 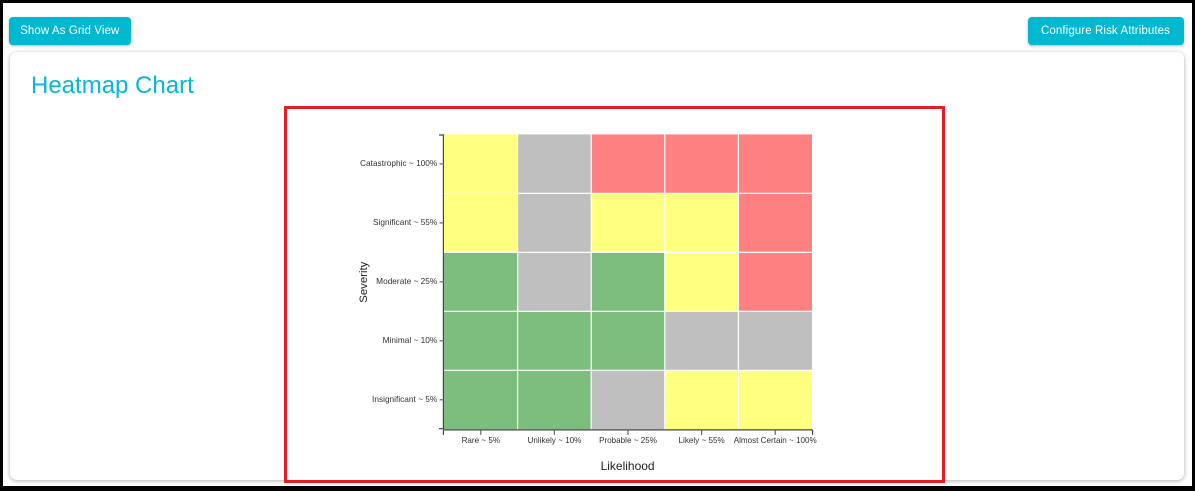 What do you see at coordinates (628, 440) in the screenshot?
I see `svg-text: Probable ~ 25%` at bounding box center [628, 440].